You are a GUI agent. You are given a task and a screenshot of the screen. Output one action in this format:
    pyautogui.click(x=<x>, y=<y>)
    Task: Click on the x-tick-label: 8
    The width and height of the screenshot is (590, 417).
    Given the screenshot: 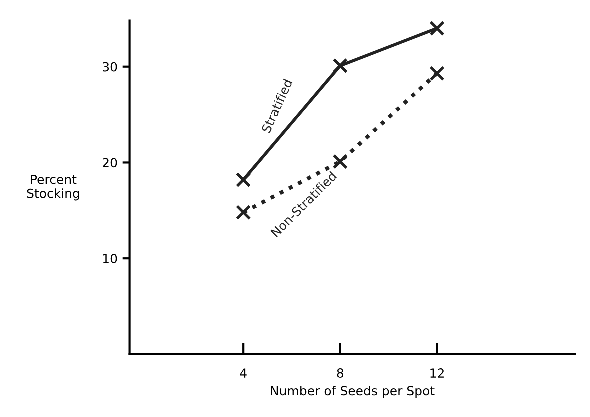 What is the action you would take?
    pyautogui.click(x=340, y=373)
    